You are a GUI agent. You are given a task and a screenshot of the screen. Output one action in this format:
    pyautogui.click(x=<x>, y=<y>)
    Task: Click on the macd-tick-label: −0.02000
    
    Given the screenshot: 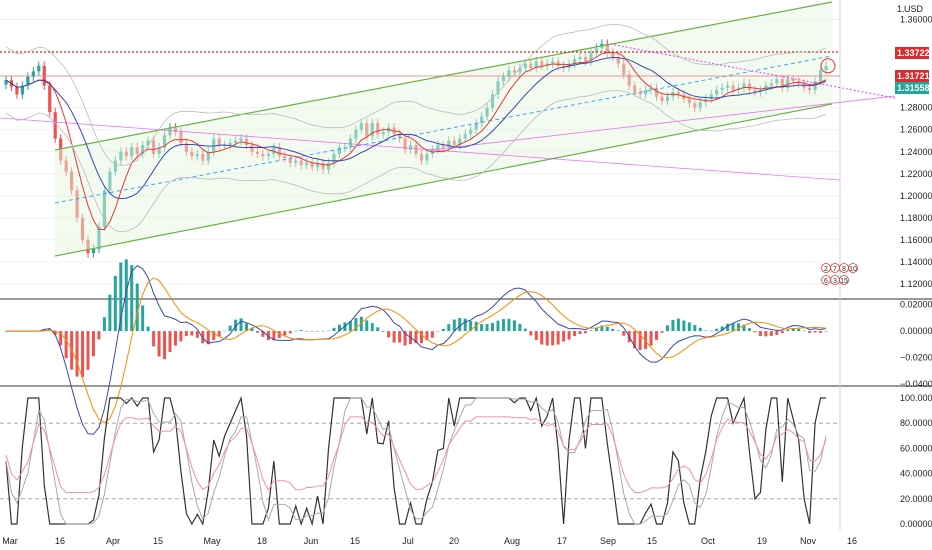 What is the action you would take?
    pyautogui.click(x=916, y=358)
    